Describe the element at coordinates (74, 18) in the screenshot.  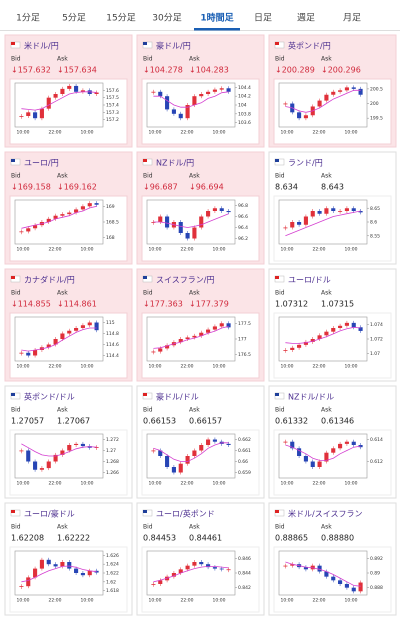
I see `tab: 5分足` at that location.